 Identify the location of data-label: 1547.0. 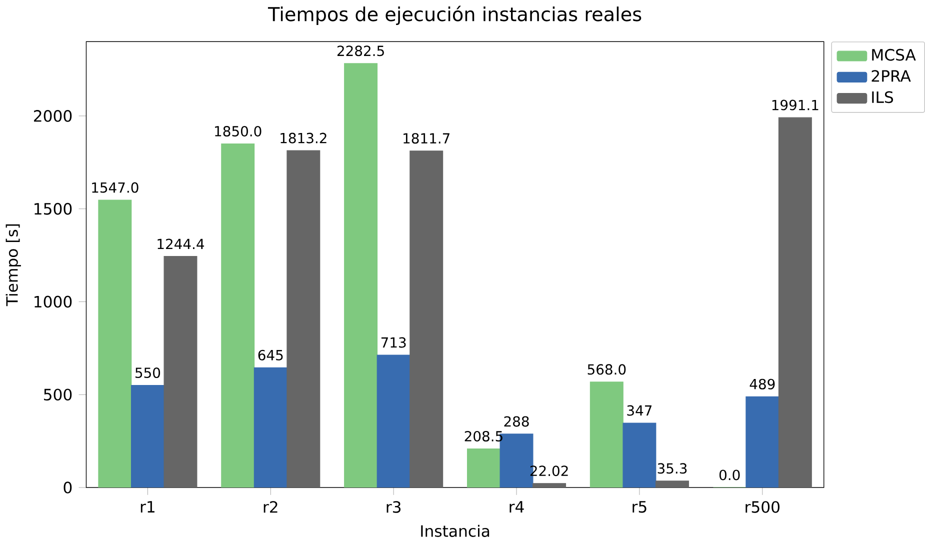
(115, 187).